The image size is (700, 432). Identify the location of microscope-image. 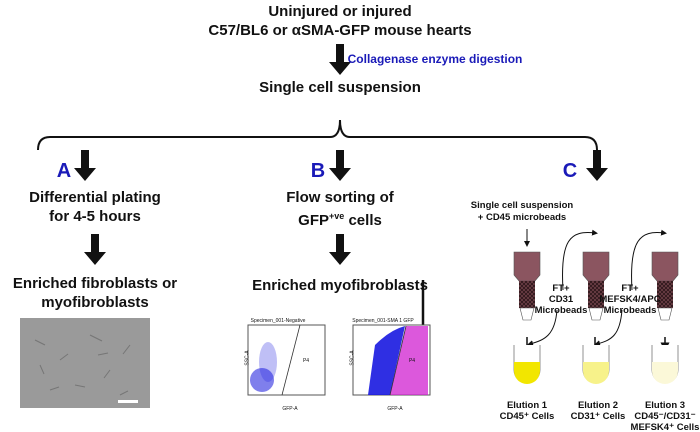
(85, 363).